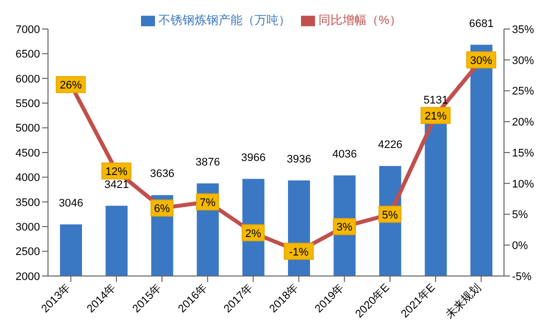 The image size is (558, 333). What do you see at coordinates (344, 228) in the screenshot?
I see `data-label: 3%` at bounding box center [344, 228].